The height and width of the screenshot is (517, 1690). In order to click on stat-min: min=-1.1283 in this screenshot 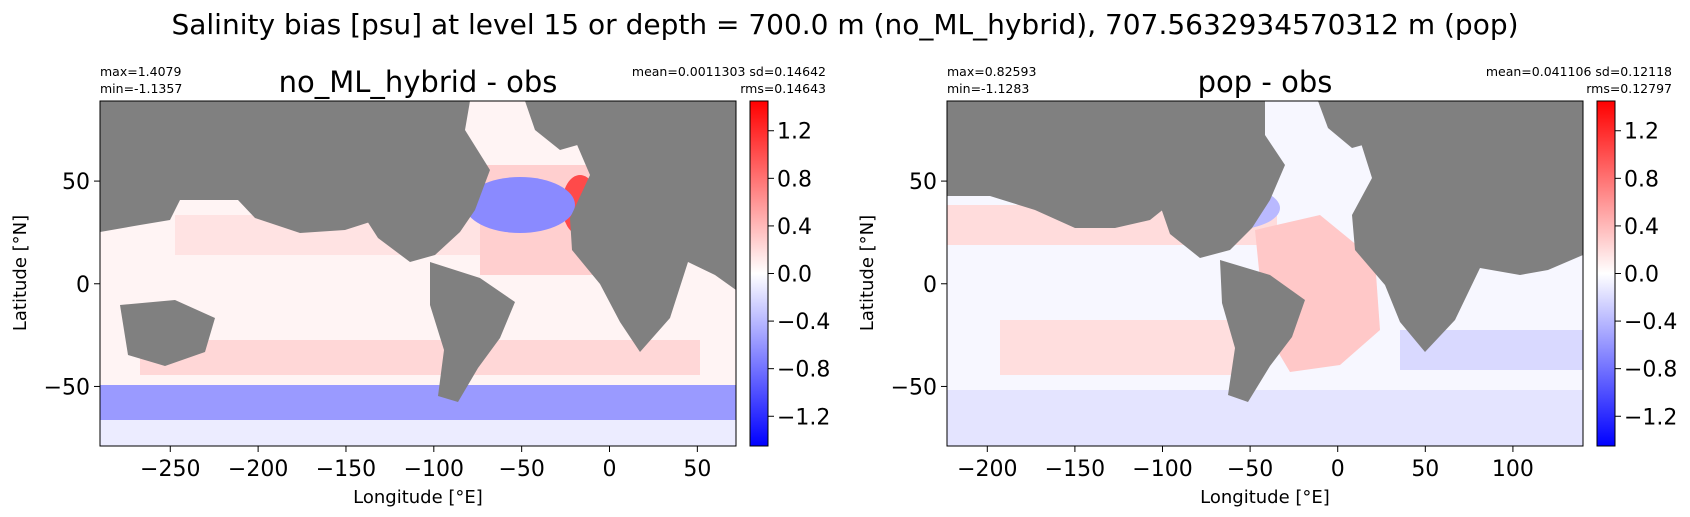, I will do `click(988, 88)`.